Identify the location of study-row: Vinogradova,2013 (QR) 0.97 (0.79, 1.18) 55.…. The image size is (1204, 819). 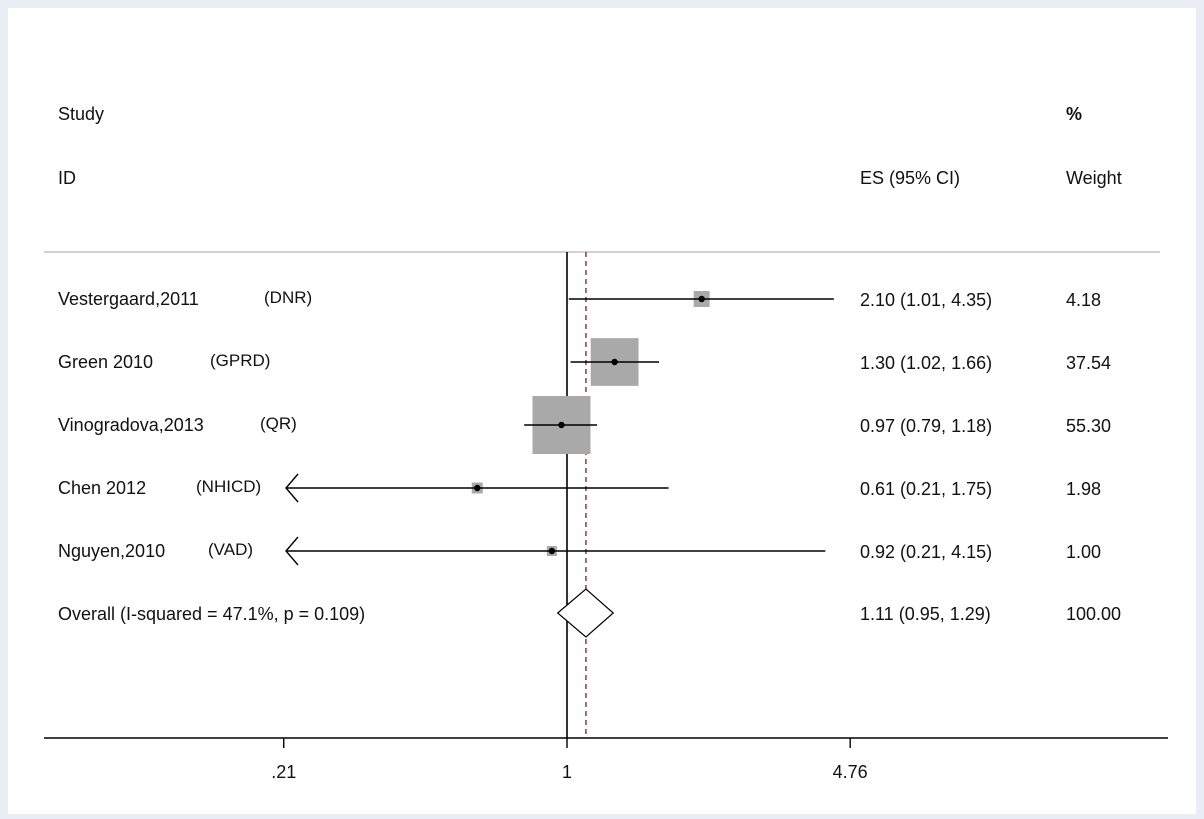
(584, 425).